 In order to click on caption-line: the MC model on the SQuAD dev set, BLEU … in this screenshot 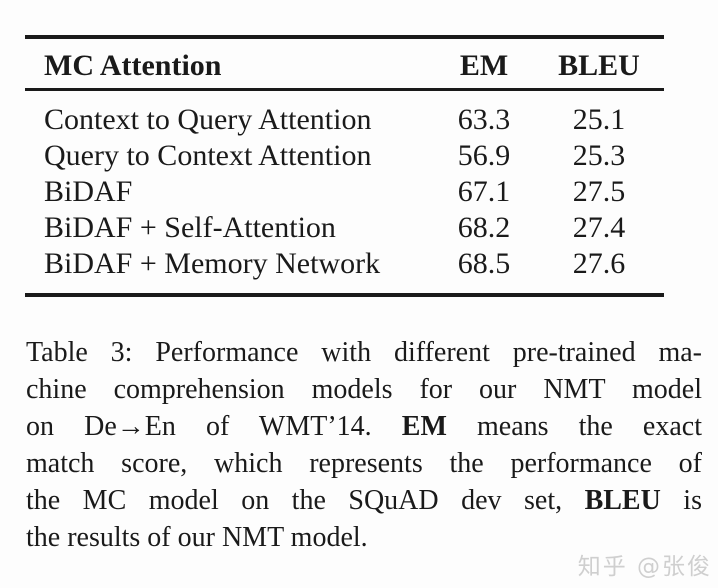, I will do `click(364, 500)`.